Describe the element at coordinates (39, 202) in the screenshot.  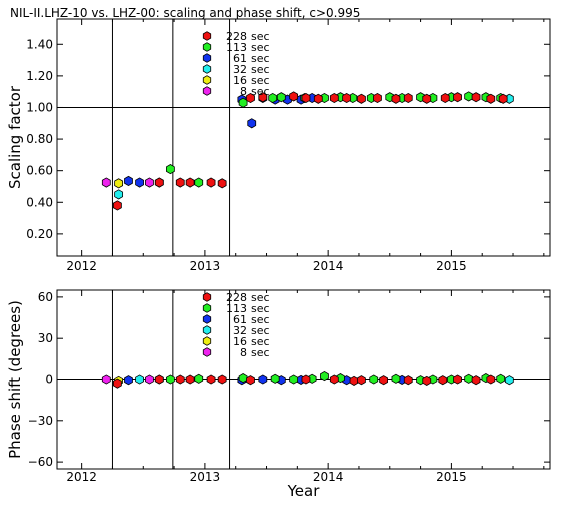
I see `y-tick-label: 0.40` at that location.